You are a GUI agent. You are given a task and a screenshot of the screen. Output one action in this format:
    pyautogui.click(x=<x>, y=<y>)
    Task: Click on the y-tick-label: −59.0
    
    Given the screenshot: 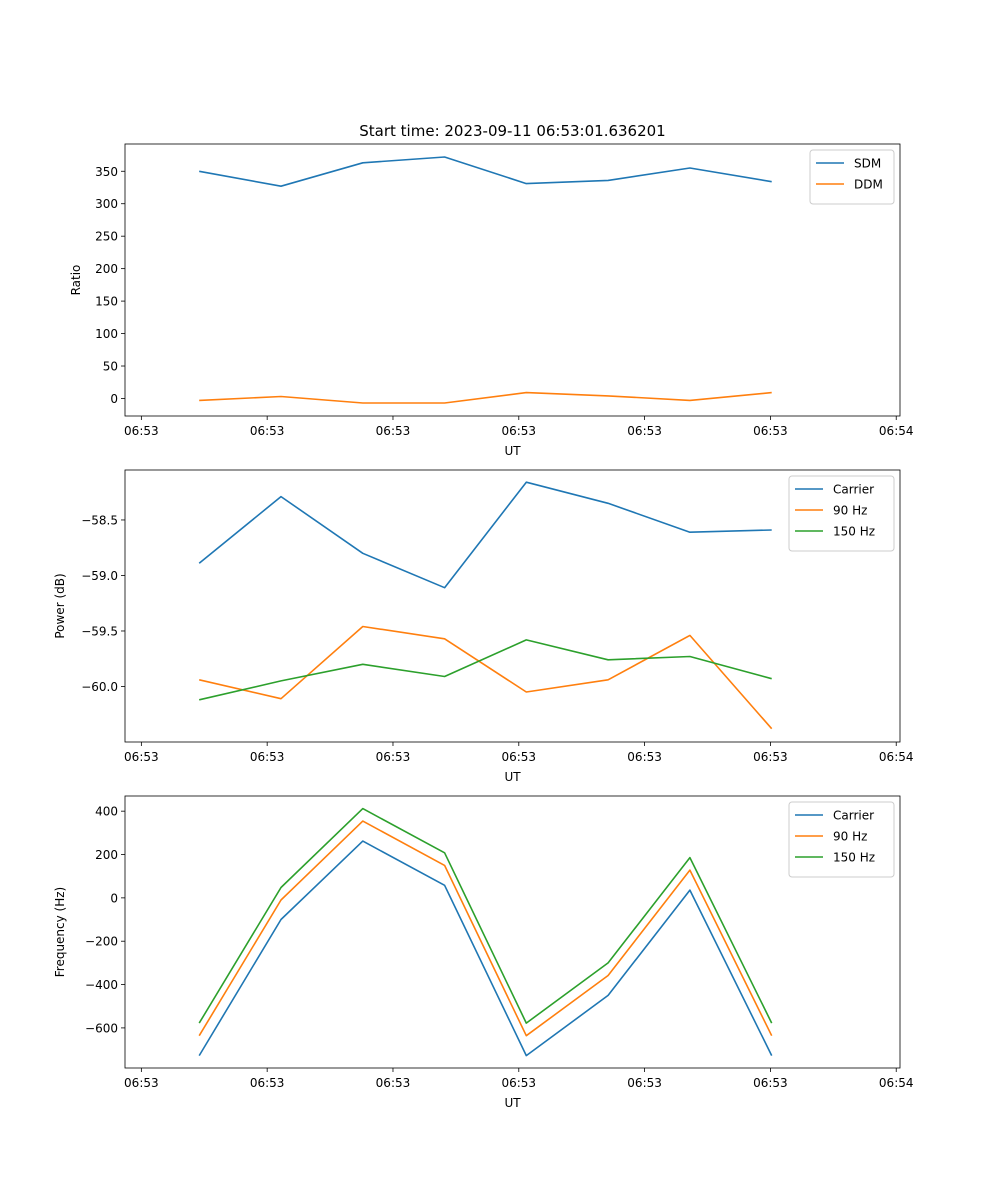 What is the action you would take?
    pyautogui.click(x=99, y=576)
    